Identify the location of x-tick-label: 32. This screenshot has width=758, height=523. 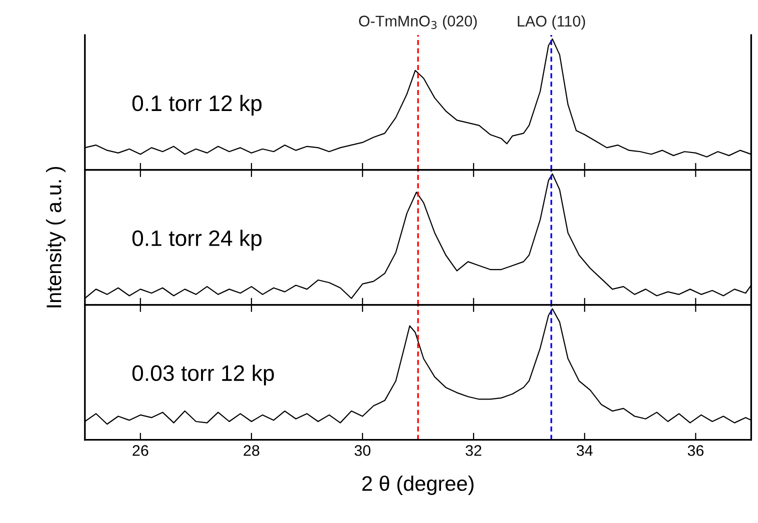
(474, 450).